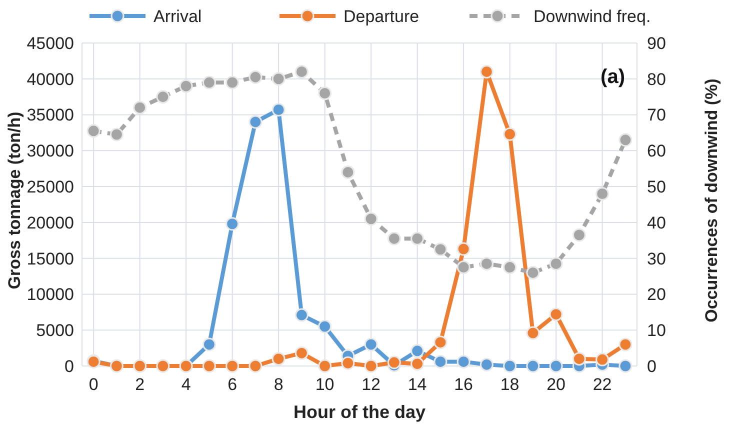 This screenshot has width=729, height=436. Describe the element at coordinates (656, 115) in the screenshot. I see `y2-tick-label: 70` at that location.